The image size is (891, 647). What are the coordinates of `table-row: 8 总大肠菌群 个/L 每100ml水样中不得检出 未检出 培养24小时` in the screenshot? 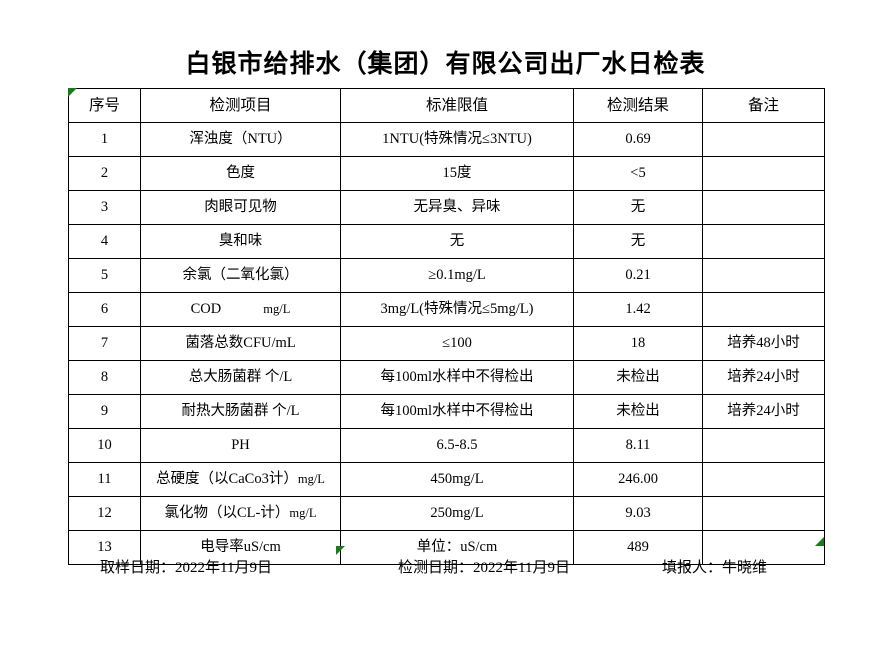 It's located at (446, 377).